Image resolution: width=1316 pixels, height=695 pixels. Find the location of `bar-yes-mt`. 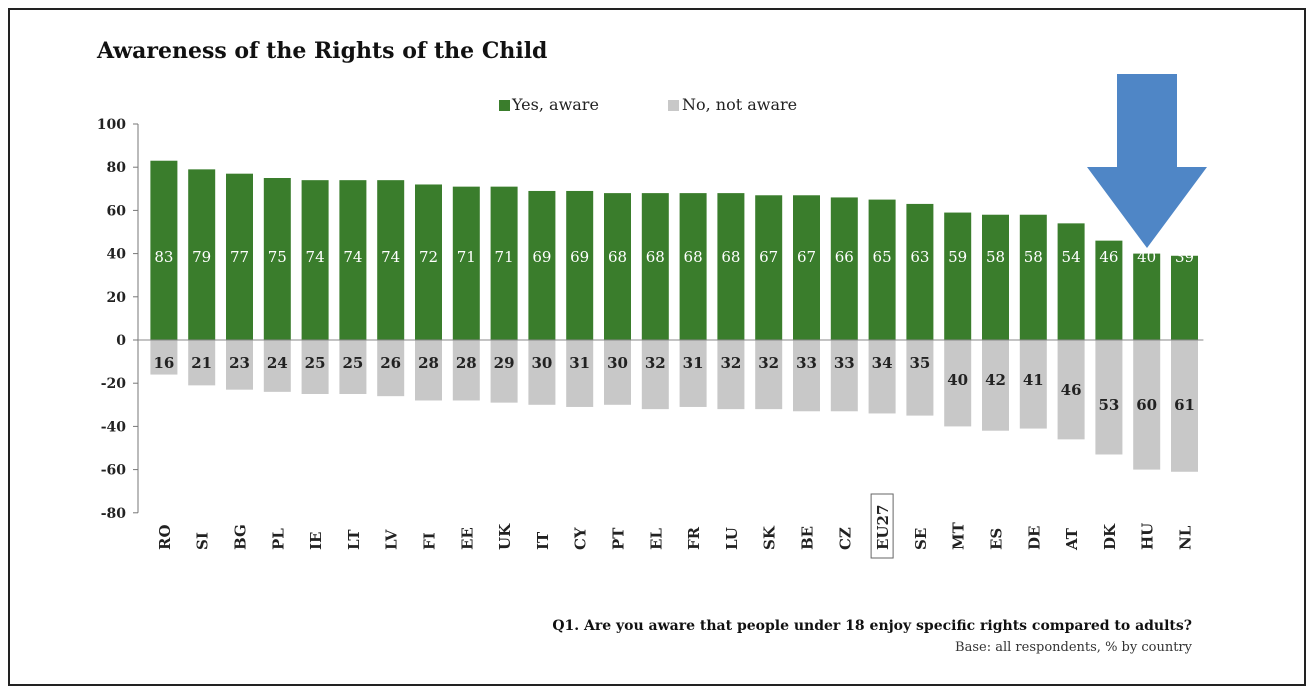

bar-yes-mt is located at coordinates (958, 276).